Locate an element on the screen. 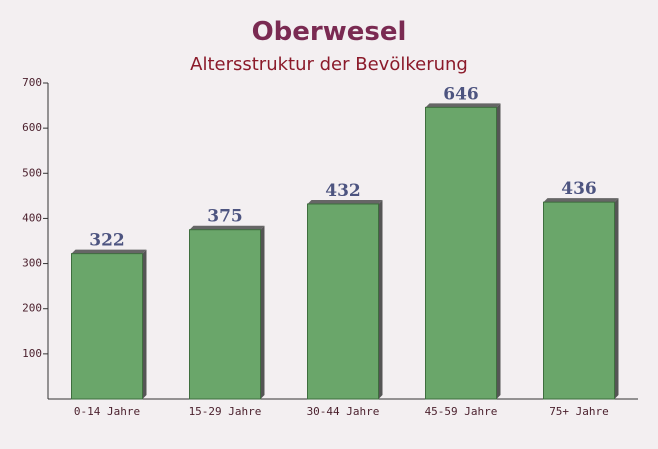 This screenshot has width=658, height=449. y-tick-label: 200 is located at coordinates (32, 308).